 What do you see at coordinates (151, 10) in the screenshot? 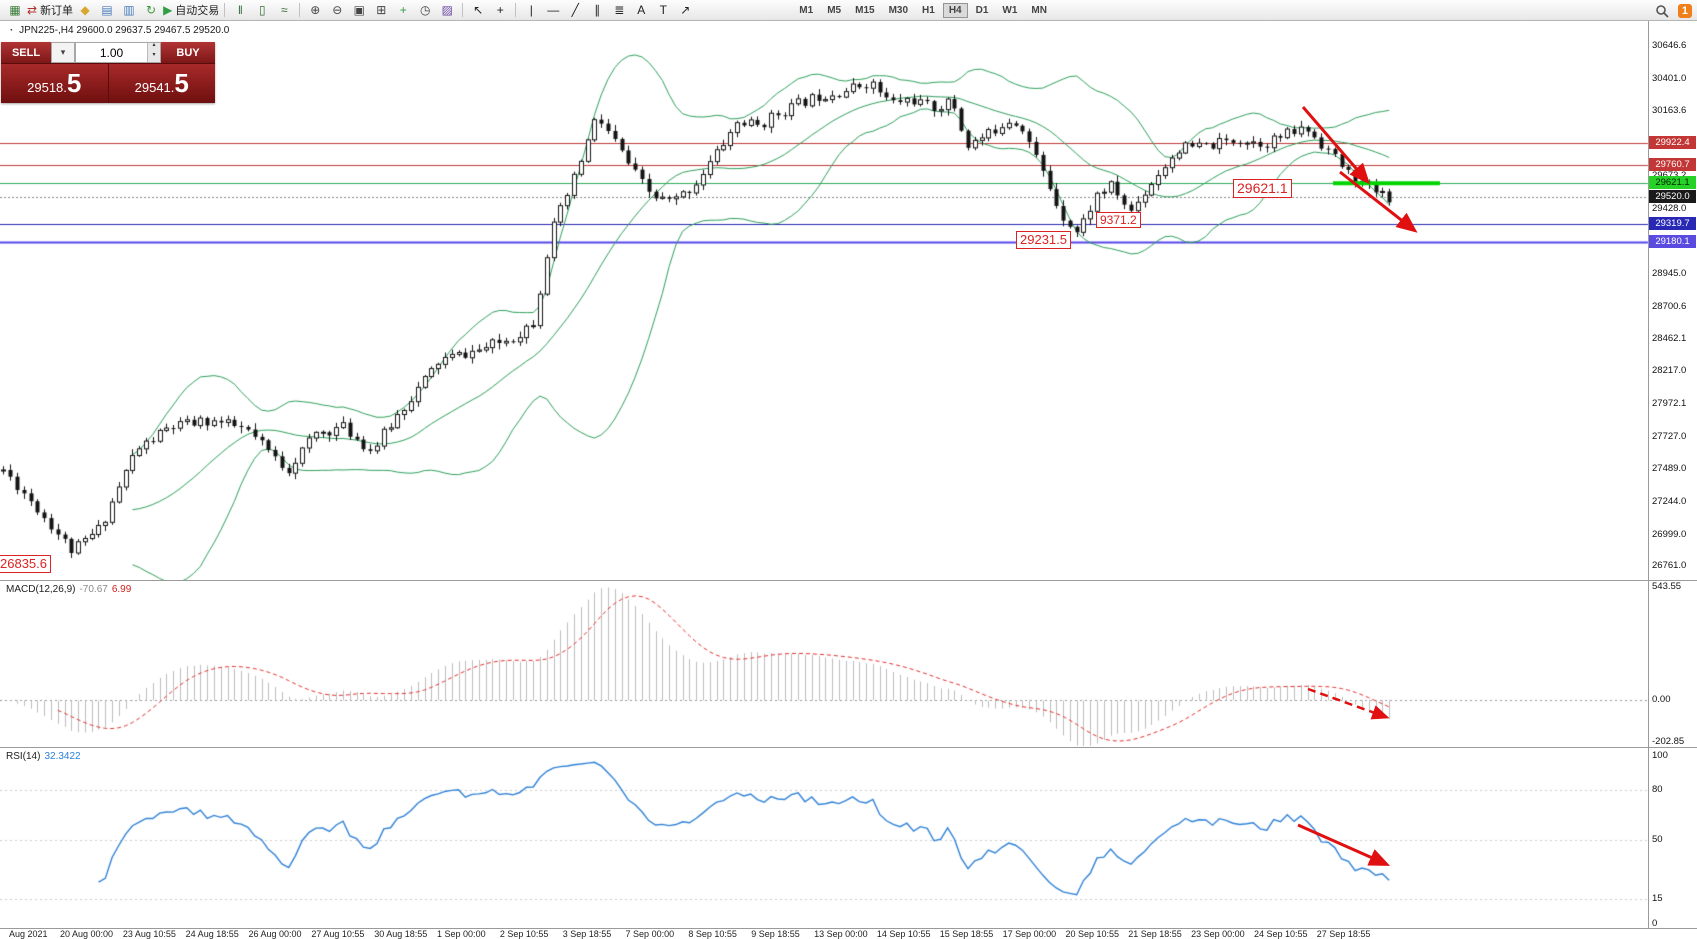
I see `refresh-button: ↻` at bounding box center [151, 10].